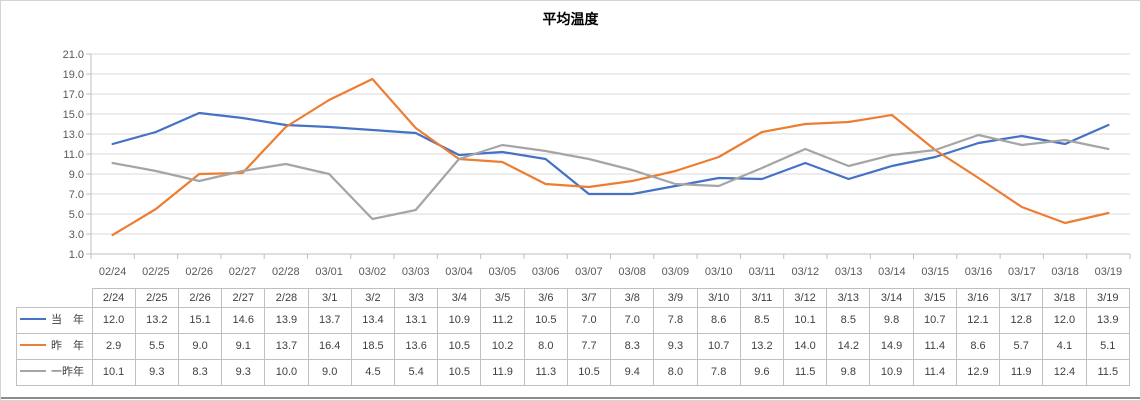 The height and width of the screenshot is (401, 1141). What do you see at coordinates (54, 346) in the screenshot?
I see `legend-cell-last-year: 昨 年` at bounding box center [54, 346].